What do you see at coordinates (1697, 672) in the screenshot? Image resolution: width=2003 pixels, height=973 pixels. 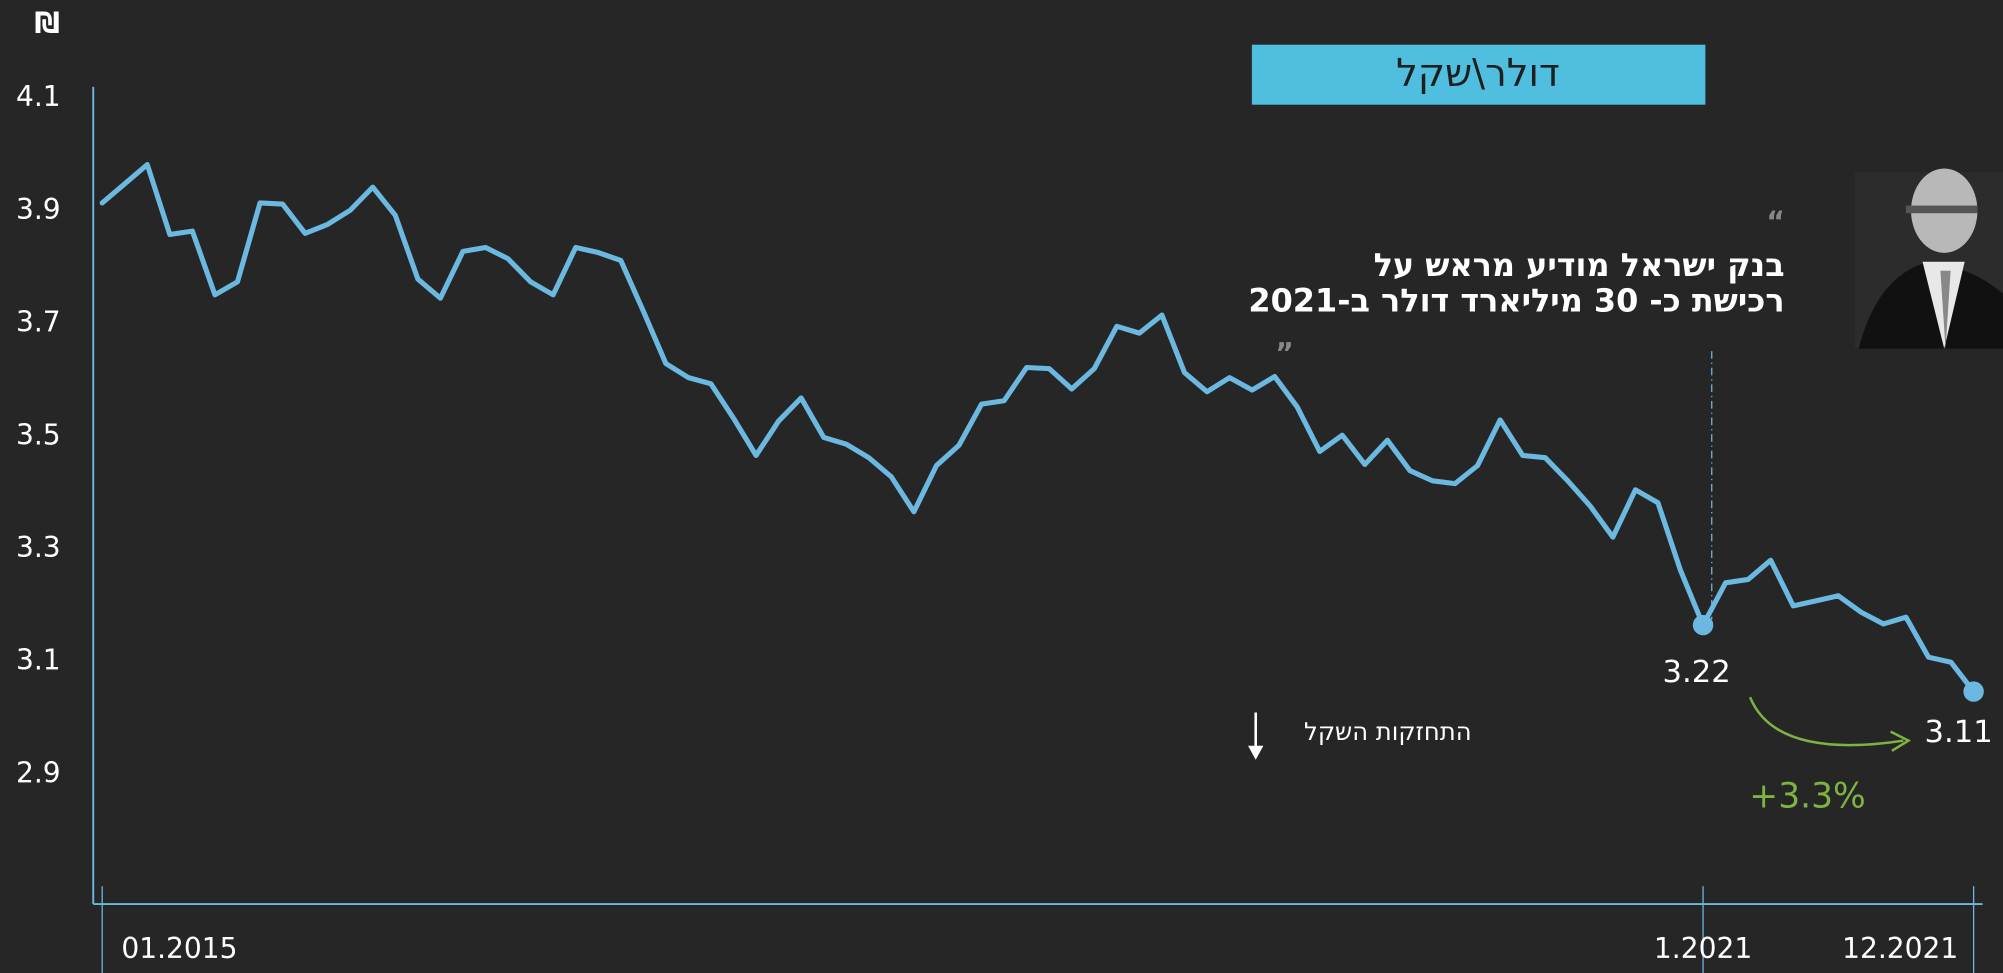 I see `point-label: 3.22` at bounding box center [1697, 672].